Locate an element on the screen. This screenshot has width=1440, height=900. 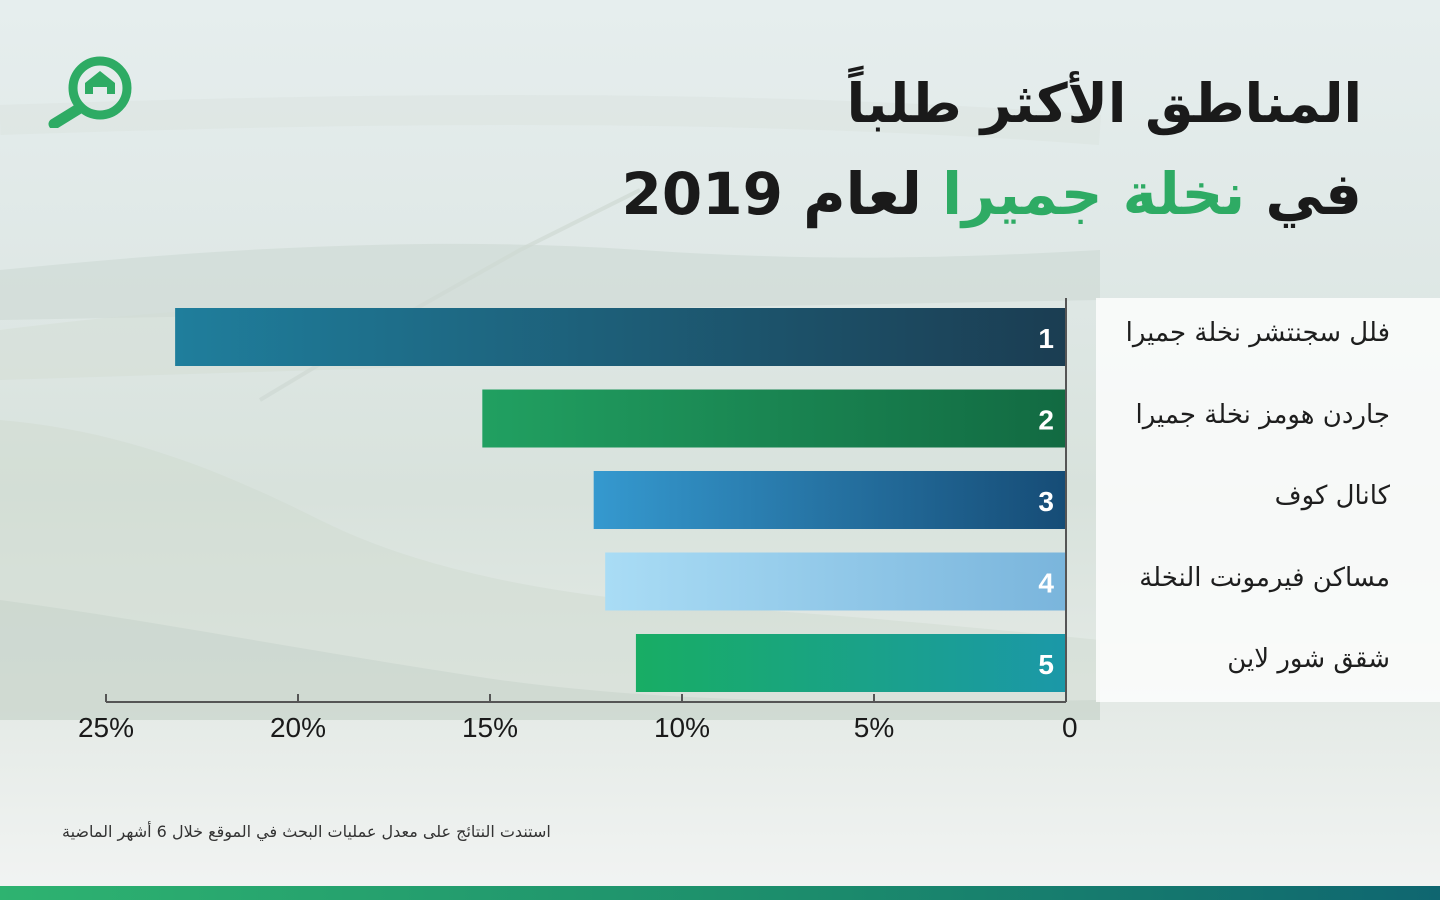
chart-title-line-2: في نخلة جميرا لعام 2019 is located at coordinates (992, 194).